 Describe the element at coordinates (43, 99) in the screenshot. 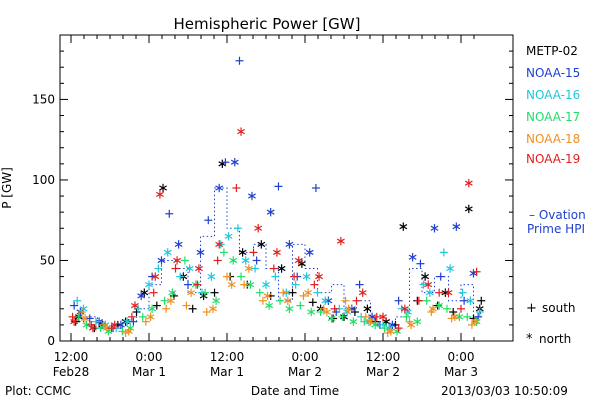

I see `y-tick-label: 150` at that location.